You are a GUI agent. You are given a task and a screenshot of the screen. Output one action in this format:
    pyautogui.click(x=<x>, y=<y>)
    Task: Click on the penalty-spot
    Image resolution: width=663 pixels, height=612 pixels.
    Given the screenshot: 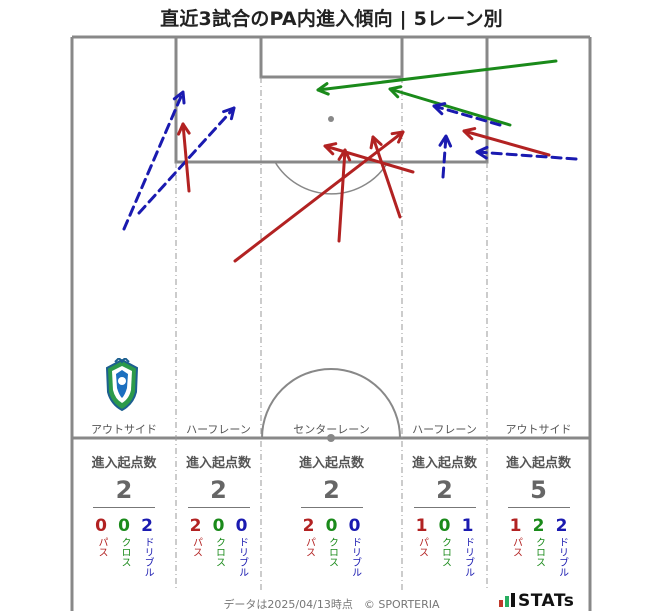 What is the action you would take?
    pyautogui.click(x=331, y=119)
    